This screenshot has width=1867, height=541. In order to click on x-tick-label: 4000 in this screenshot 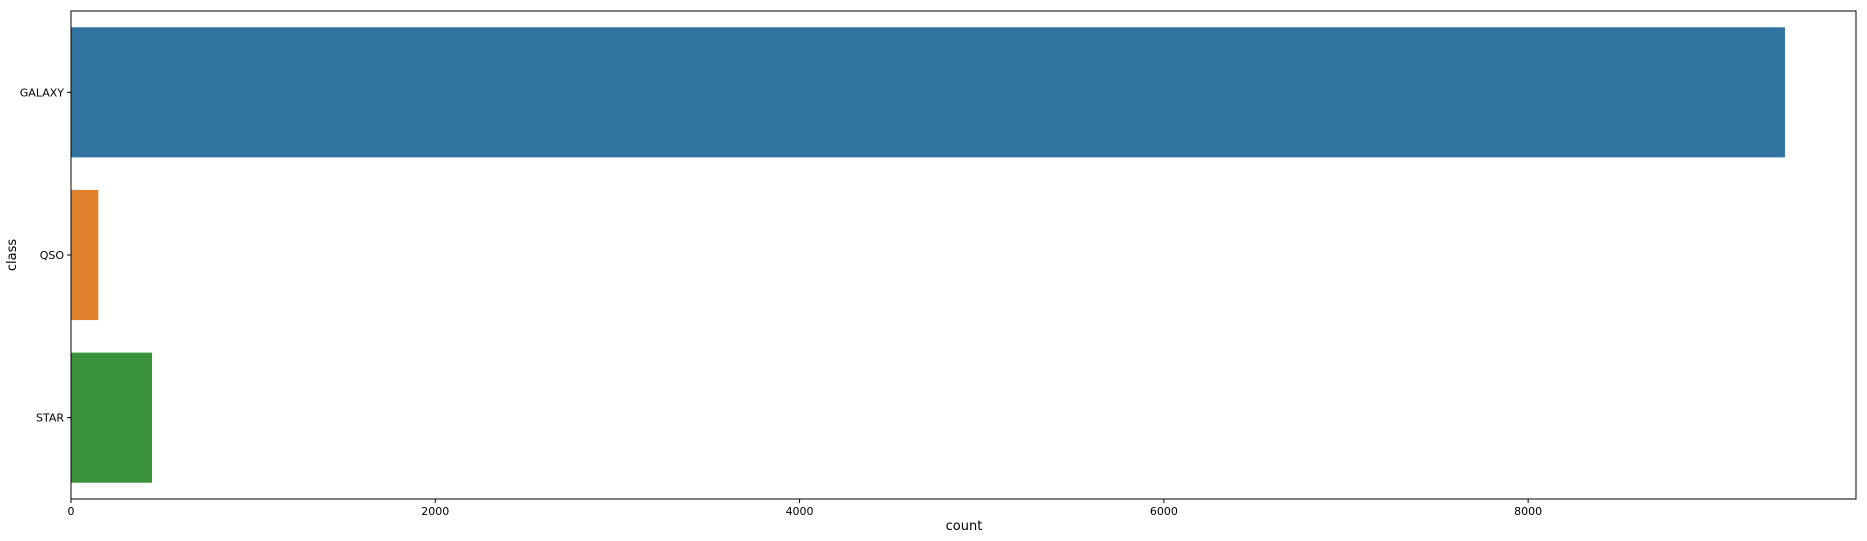, I will do `click(800, 511)`.